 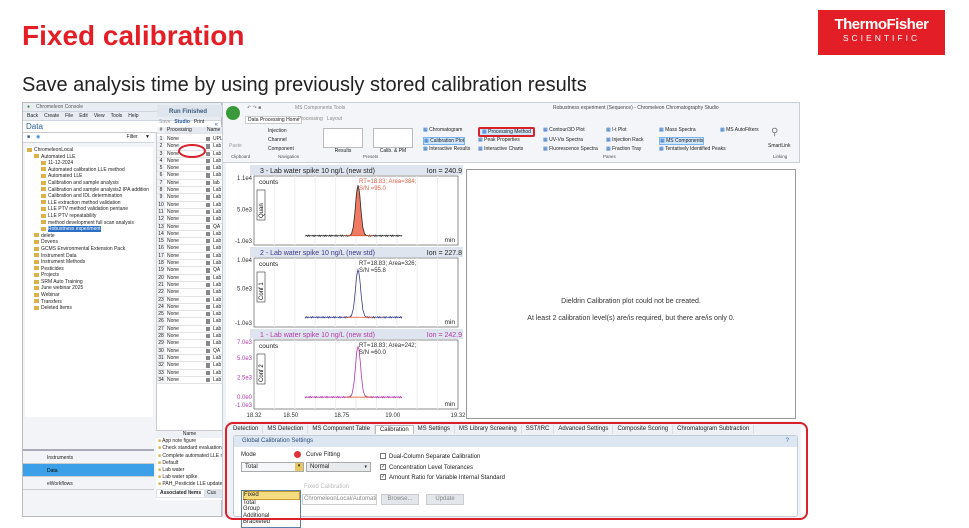 What do you see at coordinates (214, 130) in the screenshot?
I see `col-name: Name` at bounding box center [214, 130].